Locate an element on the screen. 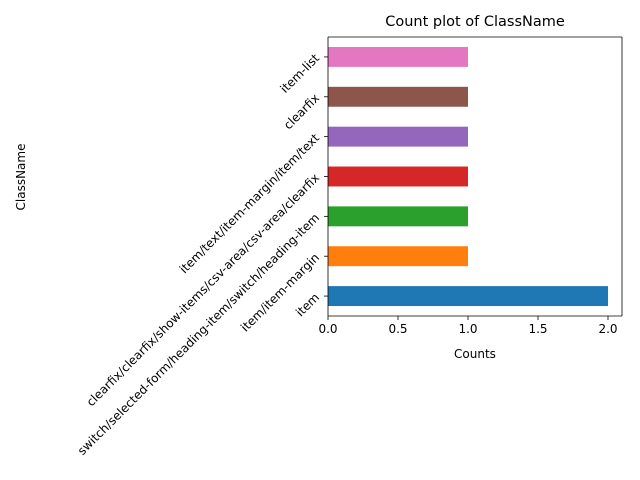 This screenshot has width=640, height=480. y-axis-label: ClassName is located at coordinates (21, 177).